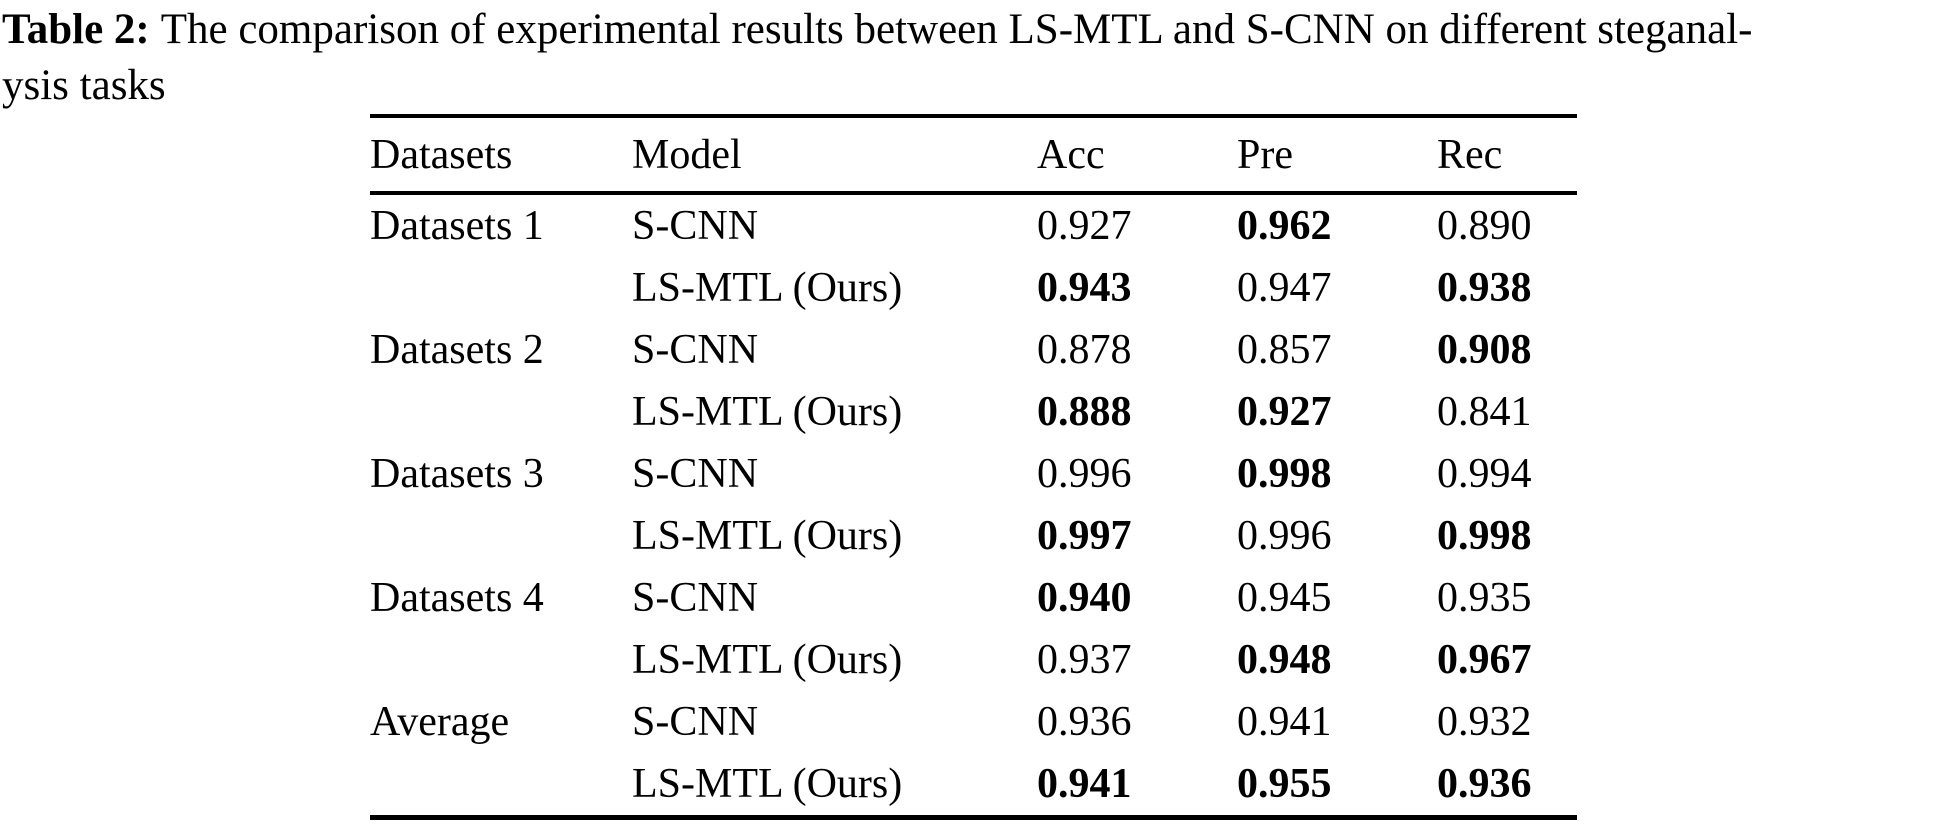 Image resolution: width=1954 pixels, height=825 pixels. Describe the element at coordinates (457, 226) in the screenshot. I see `cell-dataset: Datasets 1` at that location.